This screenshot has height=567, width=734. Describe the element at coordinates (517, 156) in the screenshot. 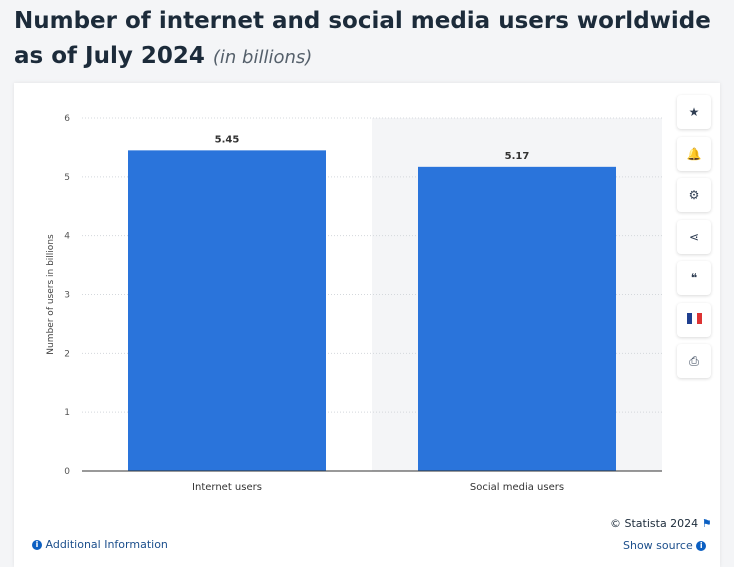

I see `bar-value-label: 5.17` at that location.